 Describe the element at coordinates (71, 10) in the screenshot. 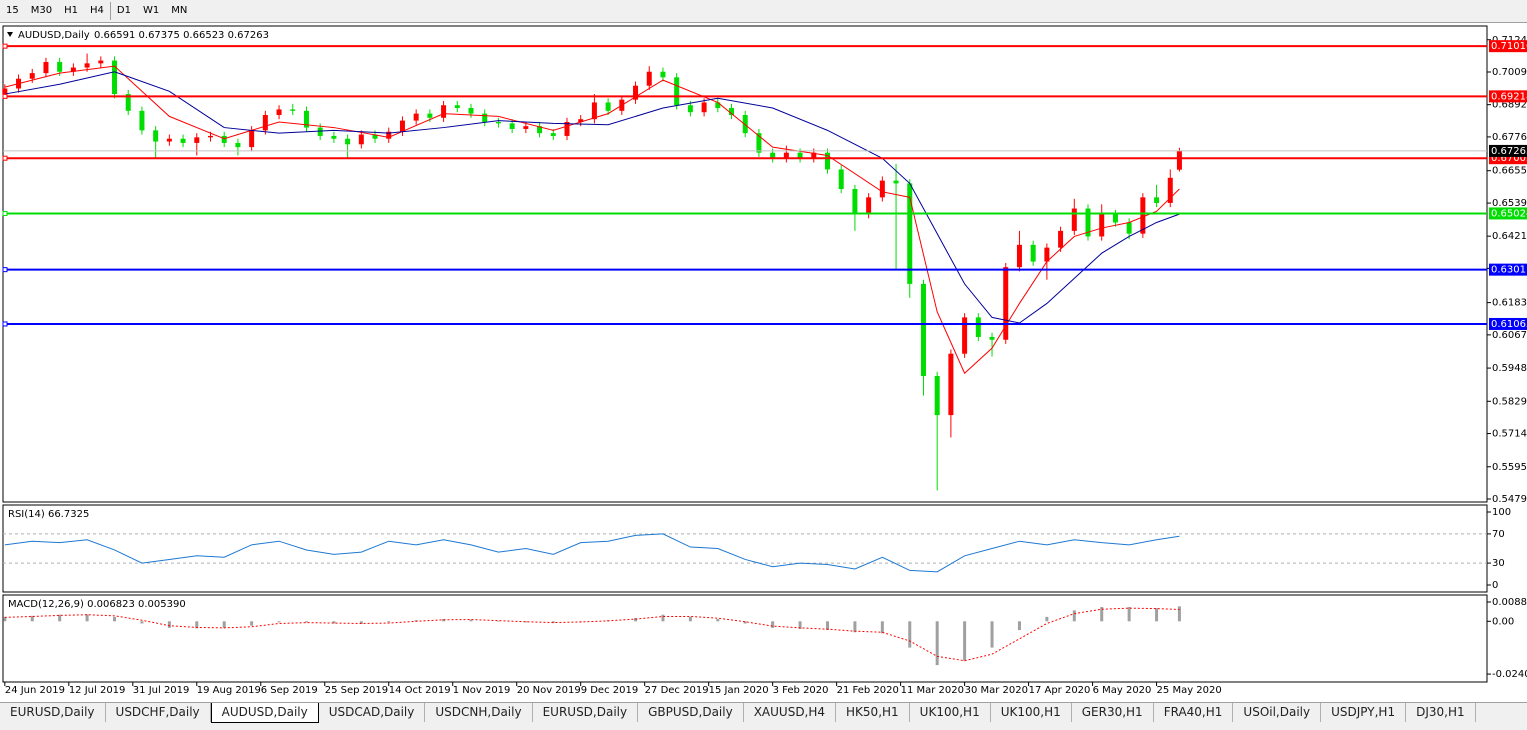

I see `timeframe-button: H1` at that location.